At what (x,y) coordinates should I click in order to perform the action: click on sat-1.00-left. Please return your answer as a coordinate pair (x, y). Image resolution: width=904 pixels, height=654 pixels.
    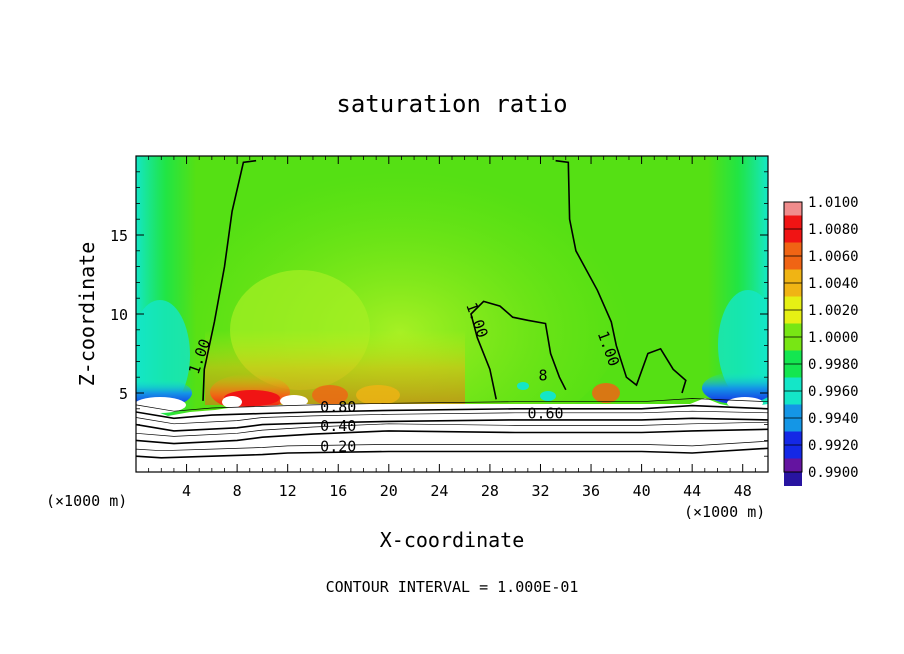
    Looking at the image, I should click on (229, 280).